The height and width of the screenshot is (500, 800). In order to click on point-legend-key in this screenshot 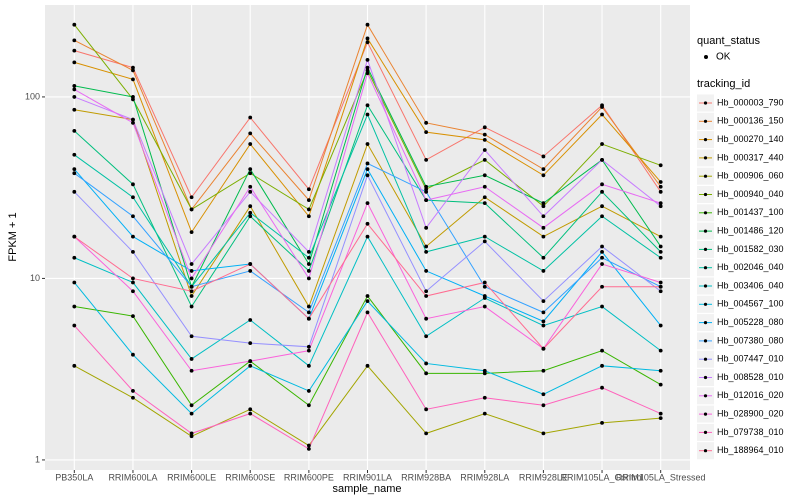, I will do `click(706, 57)`.